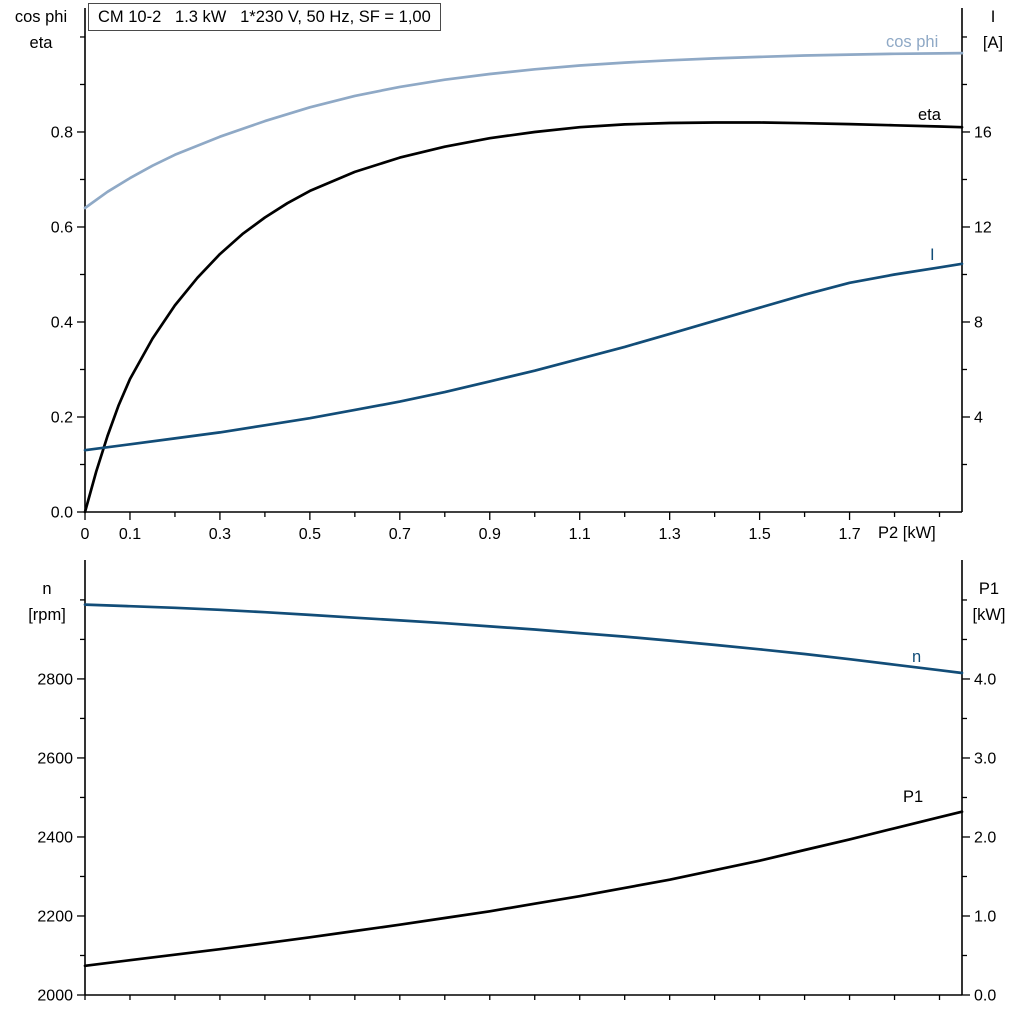  I want to click on axis-title-n: n, so click(47, 589).